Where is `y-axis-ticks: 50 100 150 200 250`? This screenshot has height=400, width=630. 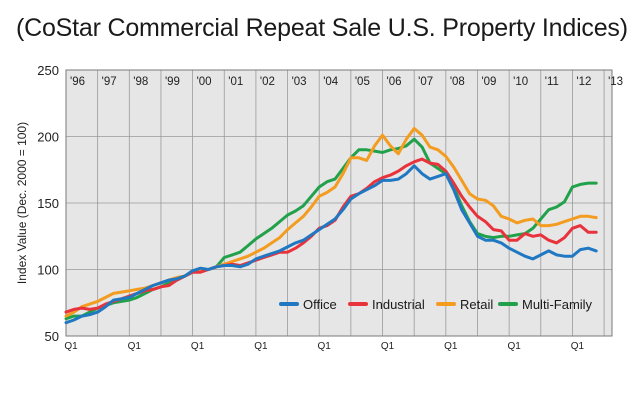 y-axis-ticks: 50 100 150 200 250 is located at coordinates (48, 203).